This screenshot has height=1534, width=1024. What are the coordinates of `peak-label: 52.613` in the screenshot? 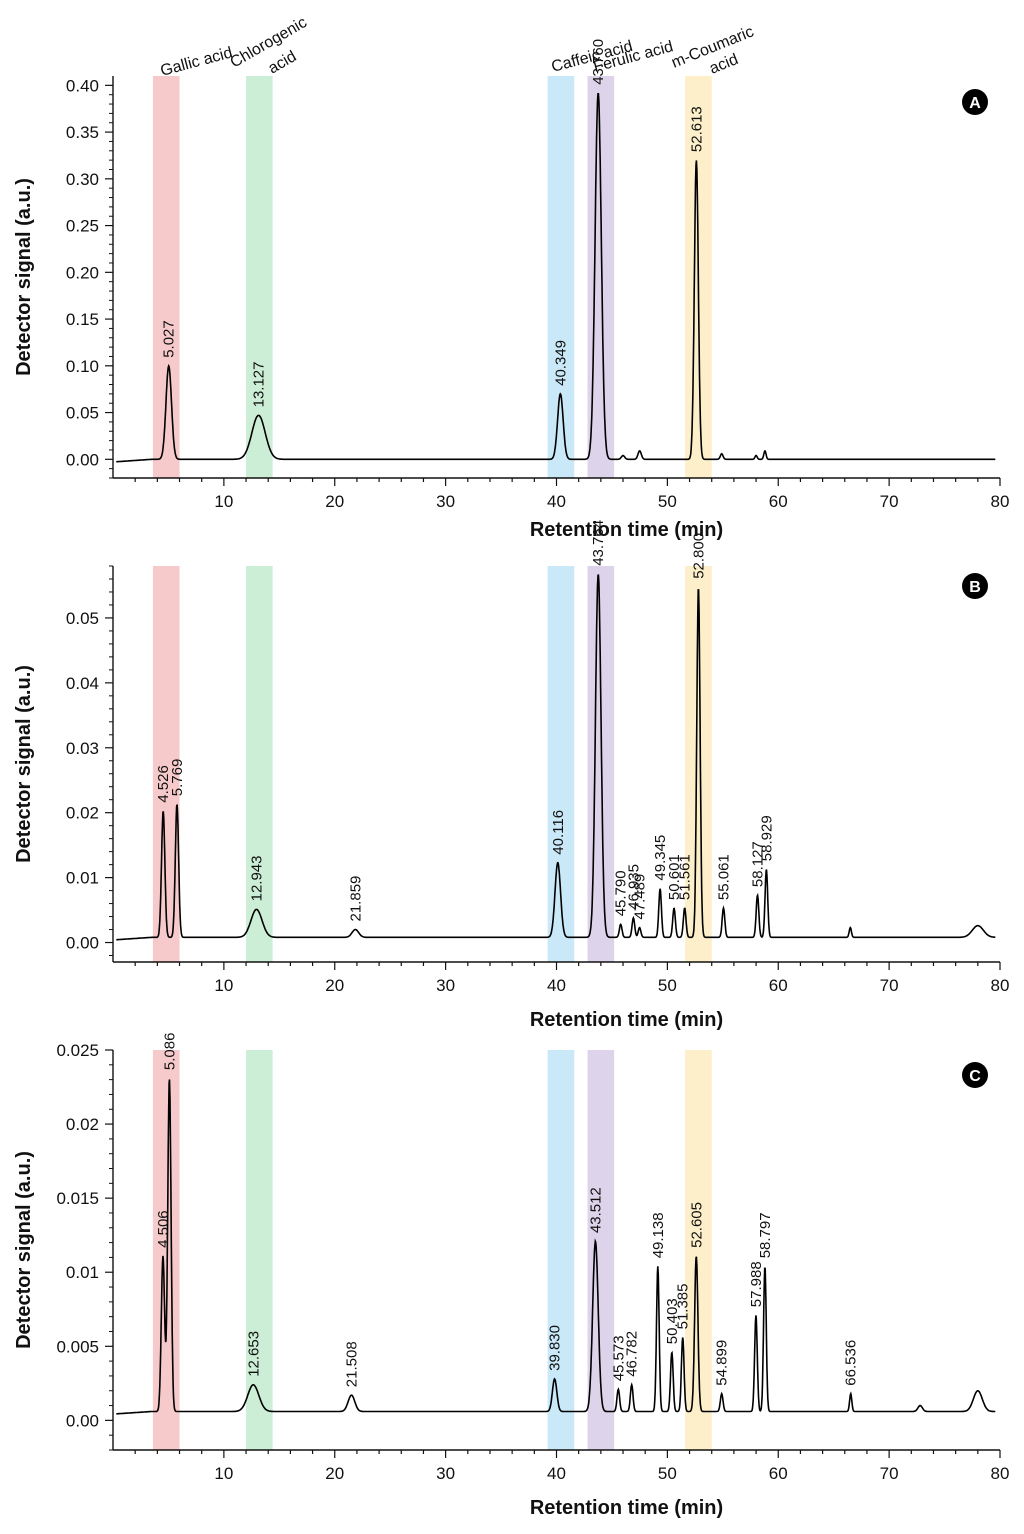 It's located at (696, 129).